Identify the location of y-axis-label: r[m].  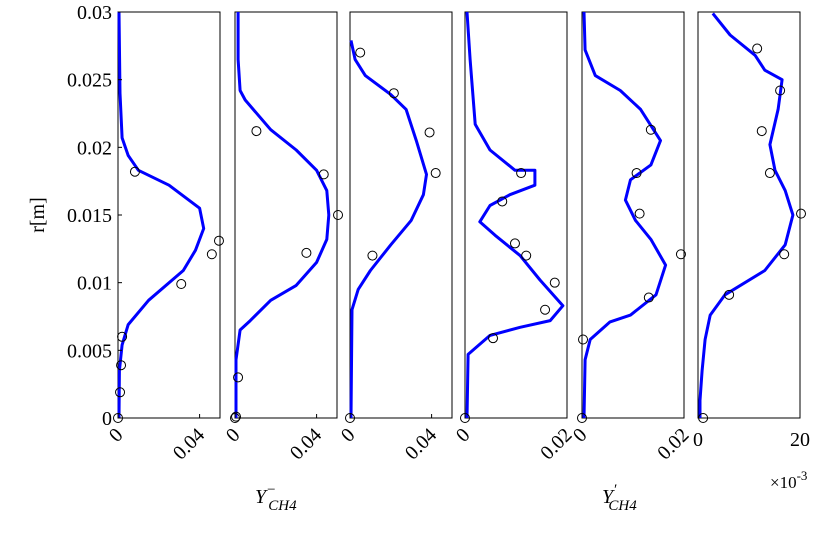
(38, 215).